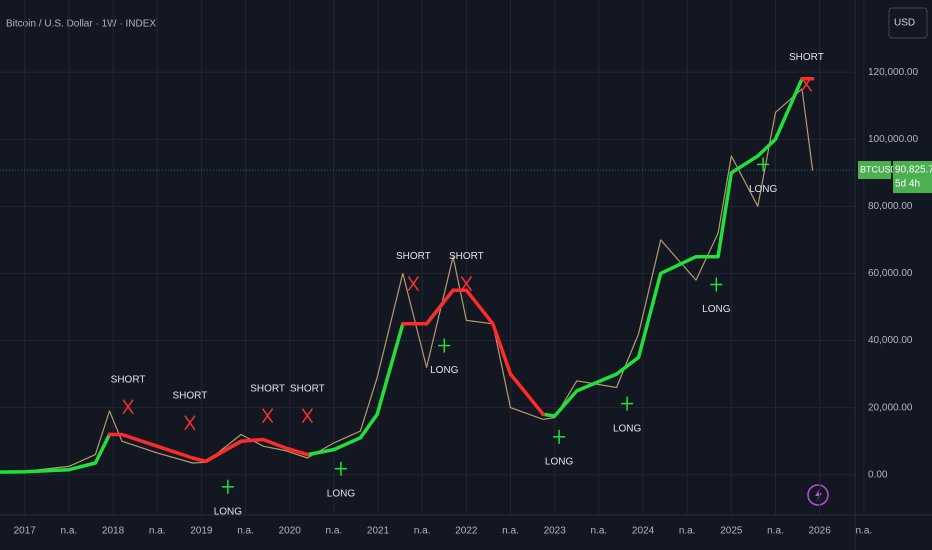 The height and width of the screenshot is (550, 932). Describe the element at coordinates (201, 531) in the screenshot. I see `x-tick-label: 2019` at that location.